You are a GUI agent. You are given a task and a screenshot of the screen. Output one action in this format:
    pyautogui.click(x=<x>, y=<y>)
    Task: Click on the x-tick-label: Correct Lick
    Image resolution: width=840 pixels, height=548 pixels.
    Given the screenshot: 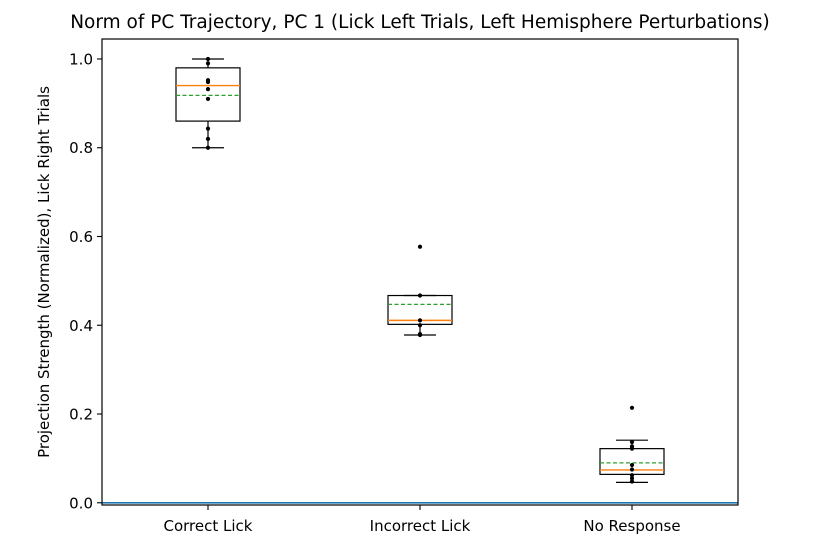 What is the action you would take?
    pyautogui.click(x=208, y=526)
    